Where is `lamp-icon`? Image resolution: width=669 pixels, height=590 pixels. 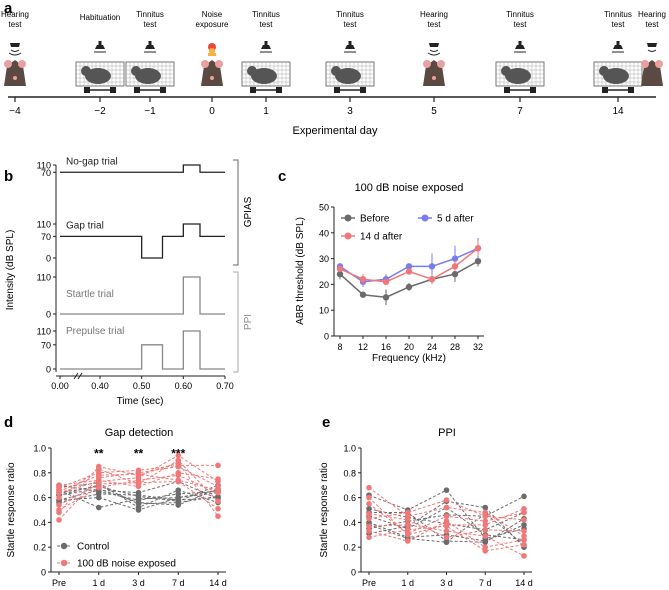
lamp-icon is located at coordinates (266, 47).